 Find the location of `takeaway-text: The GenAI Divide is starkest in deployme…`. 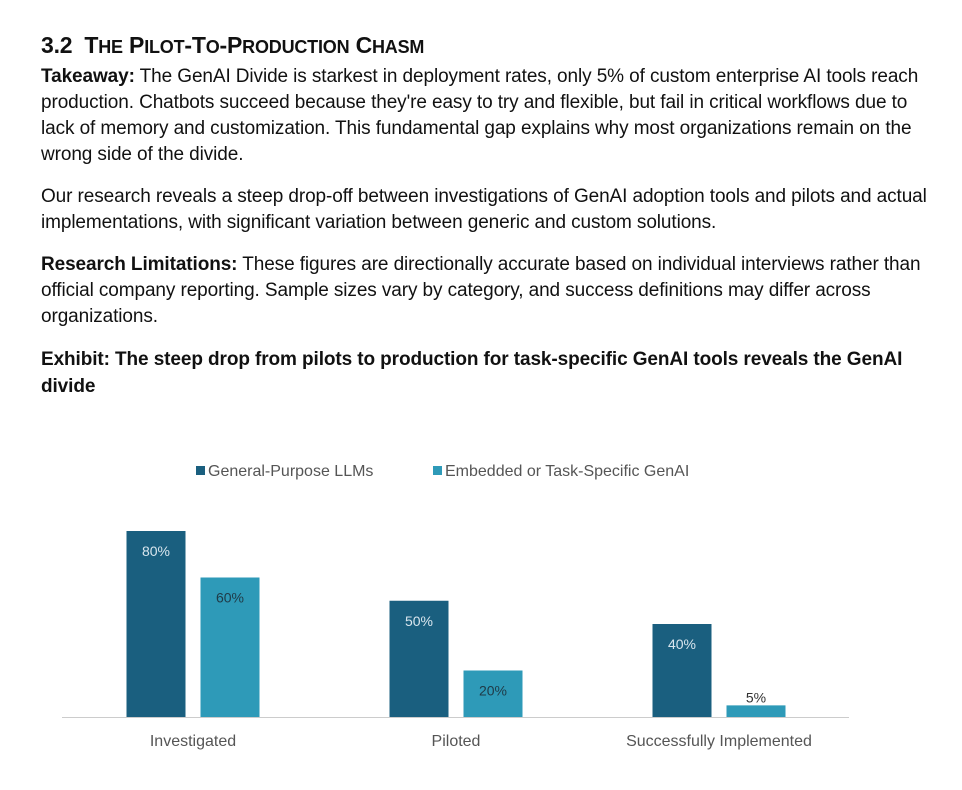

takeaway-text: The GenAI Divide is starkest in deployme… is located at coordinates (480, 115).